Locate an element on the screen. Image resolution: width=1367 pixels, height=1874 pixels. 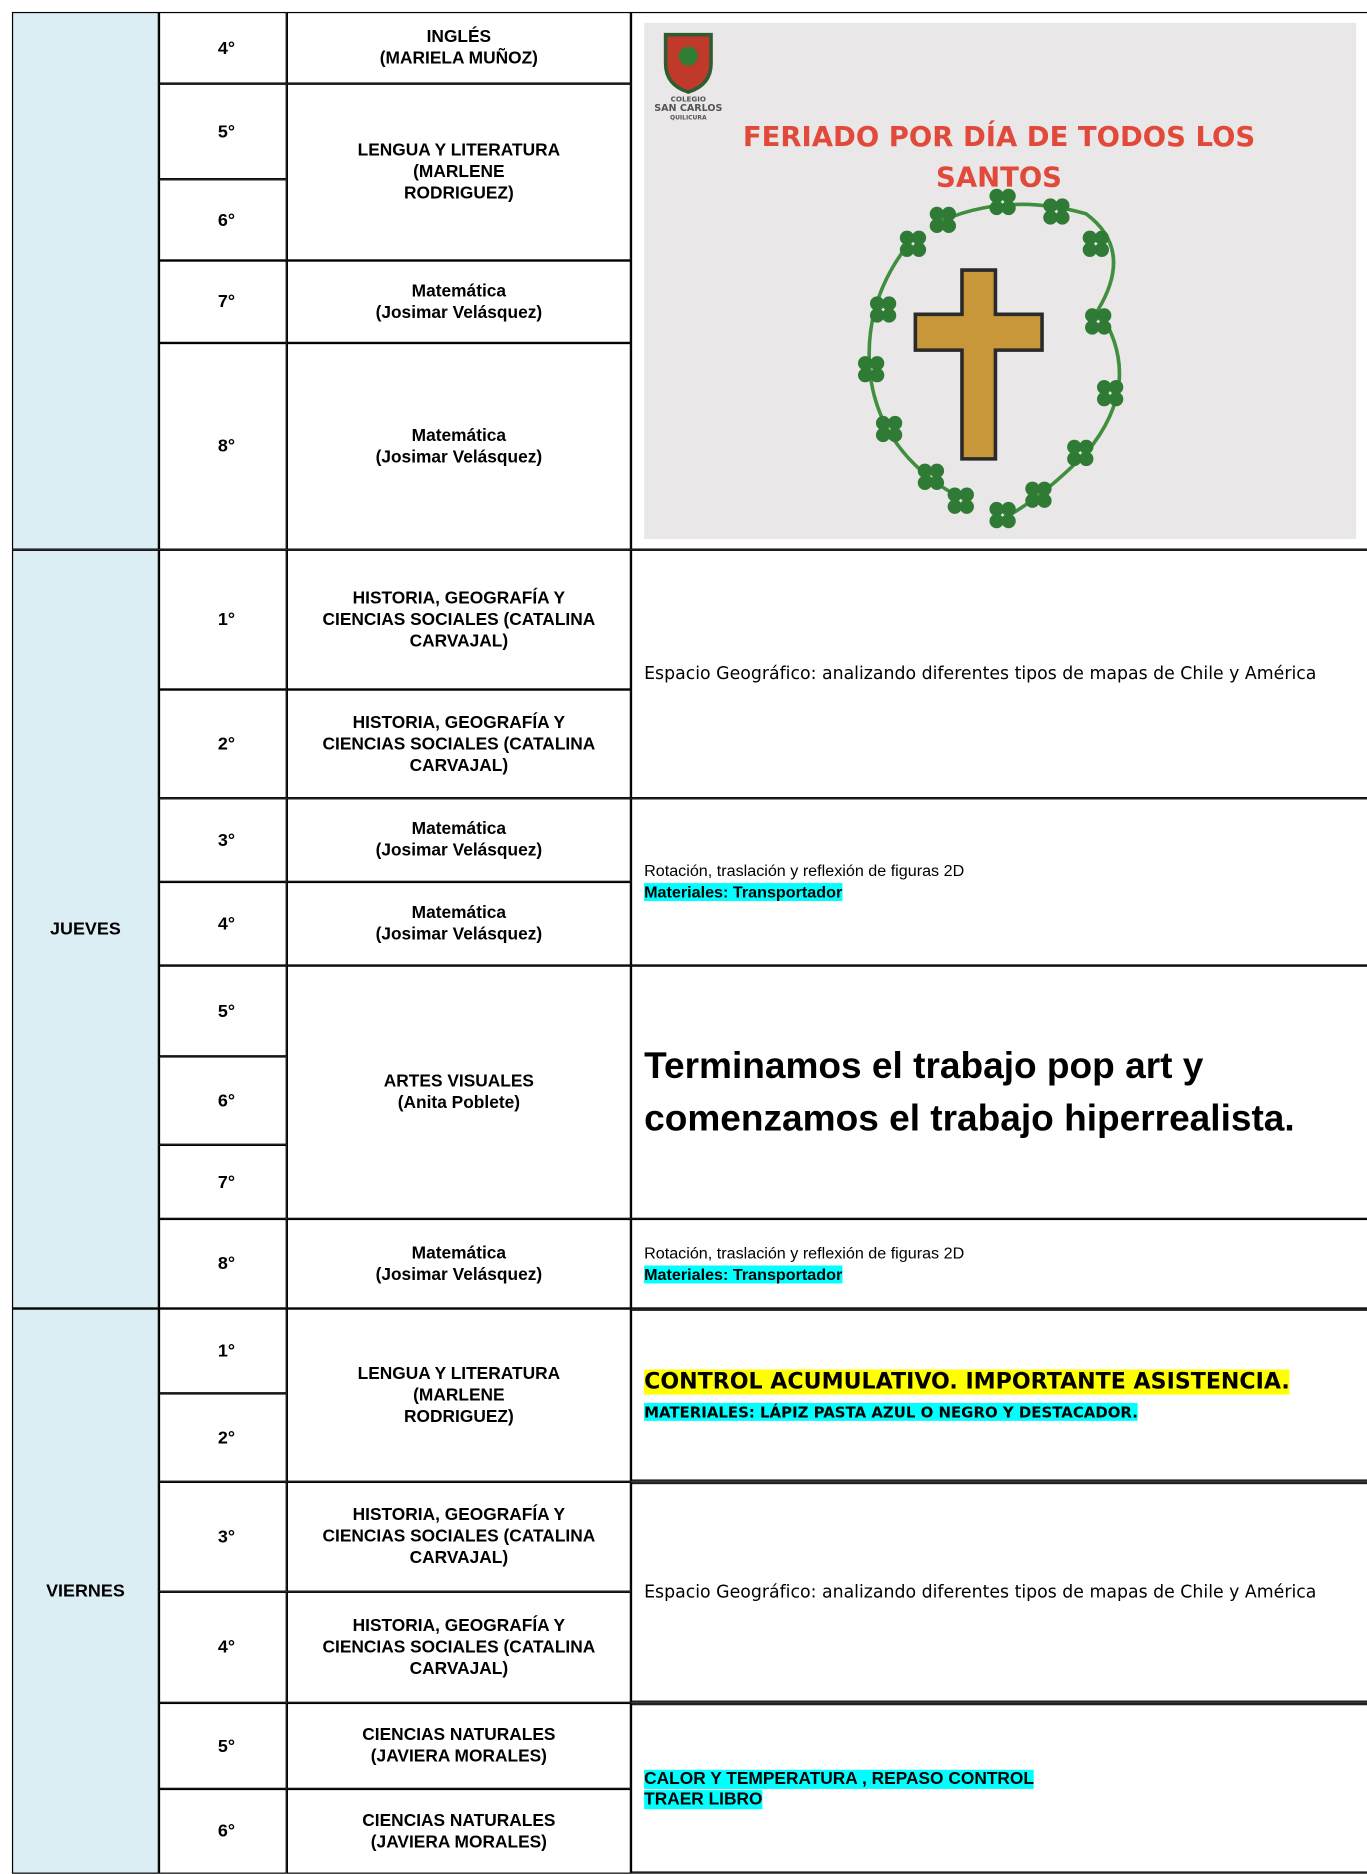
vine is located at coordinates (994, 361).